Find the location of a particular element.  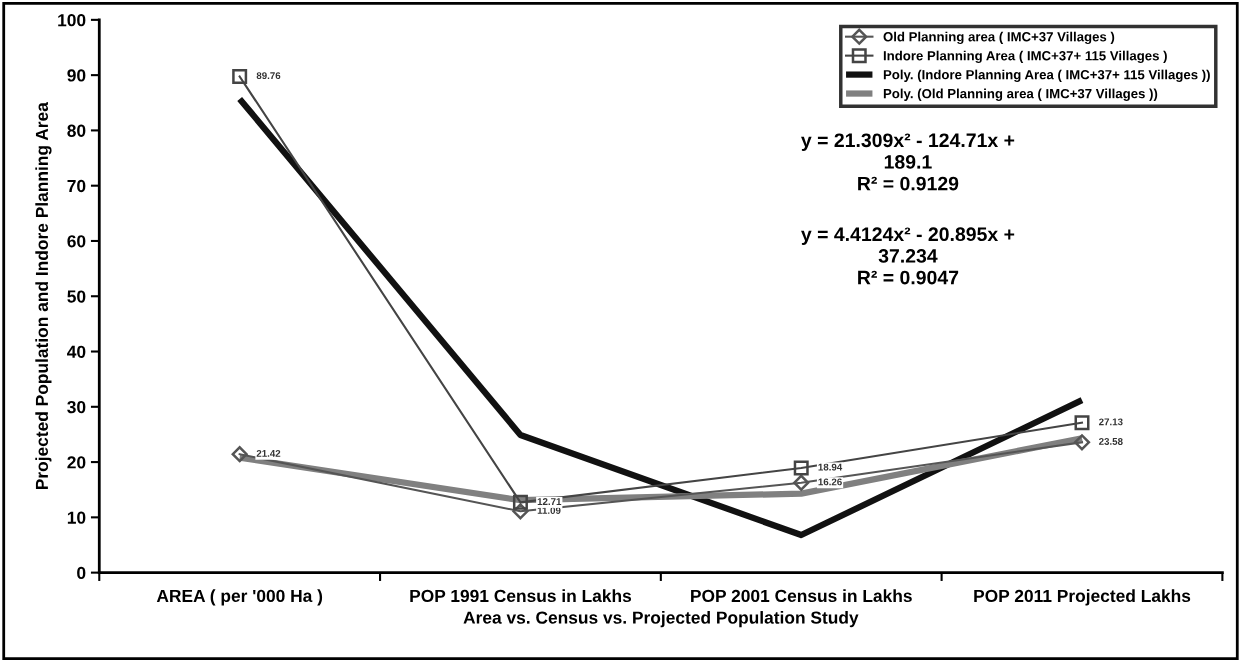

y-tick-label: 70 is located at coordinates (76, 186).